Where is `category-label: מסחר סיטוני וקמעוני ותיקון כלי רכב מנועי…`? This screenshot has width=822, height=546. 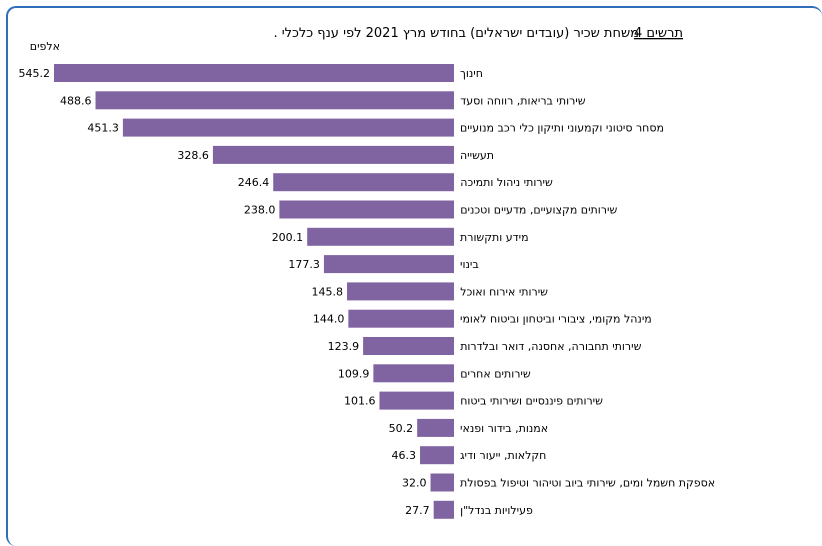 category-label: מסחר סיטוני וקמעוני ותיקון כלי רכב מנועי… is located at coordinates (562, 128).